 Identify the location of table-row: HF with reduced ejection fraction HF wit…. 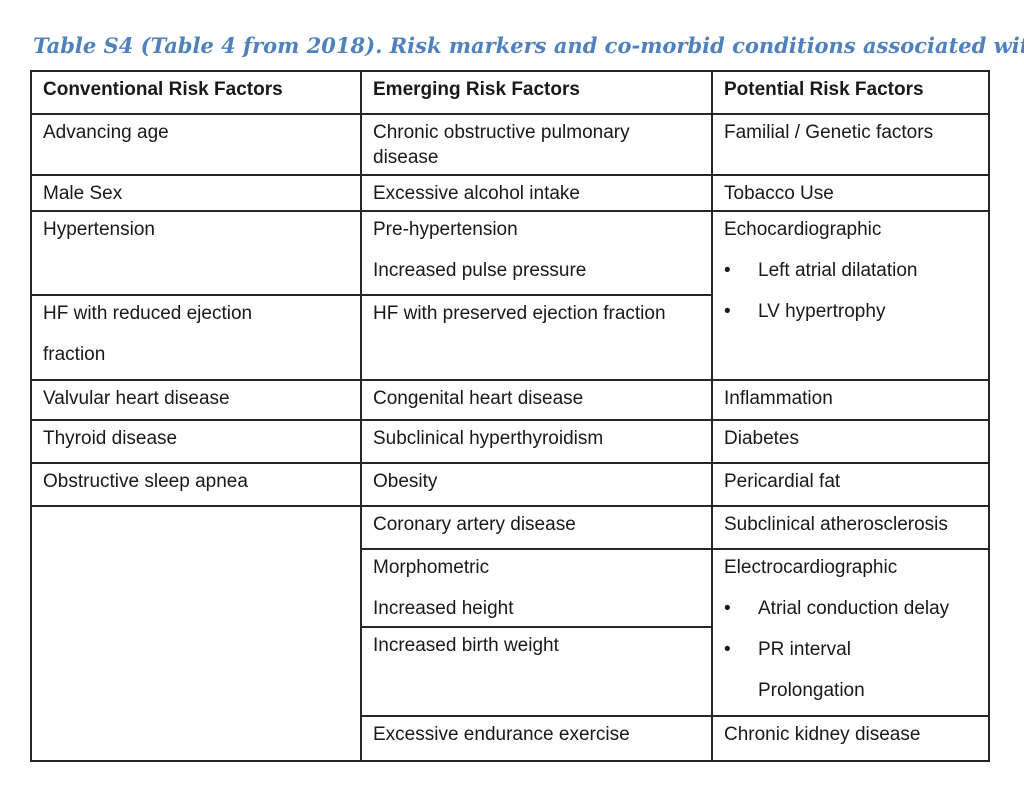
(509, 337).